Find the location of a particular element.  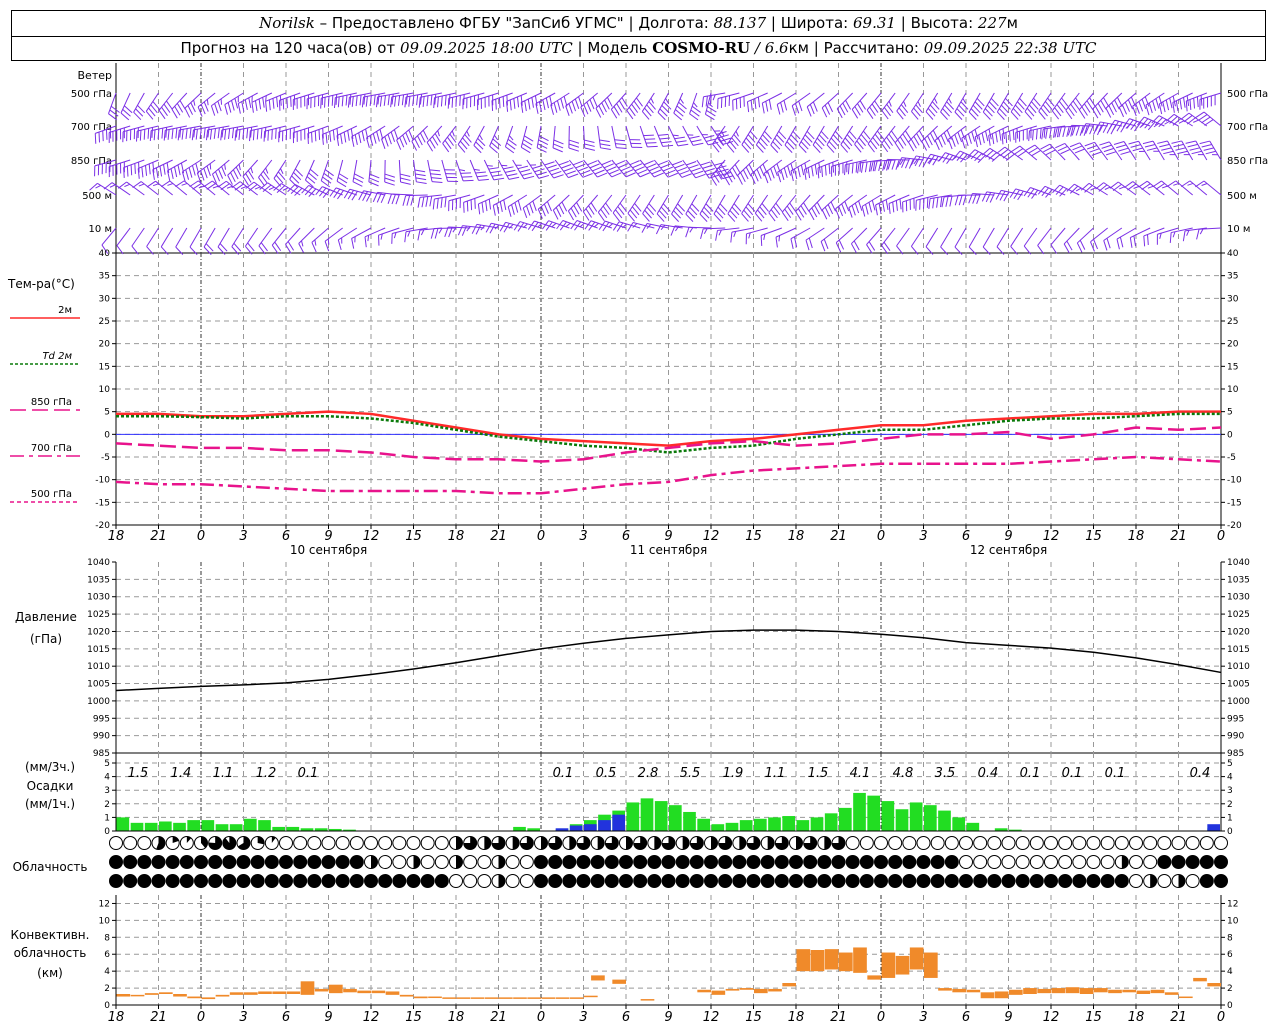

y-tick-label-left: 15 is located at coordinates (104, 367).